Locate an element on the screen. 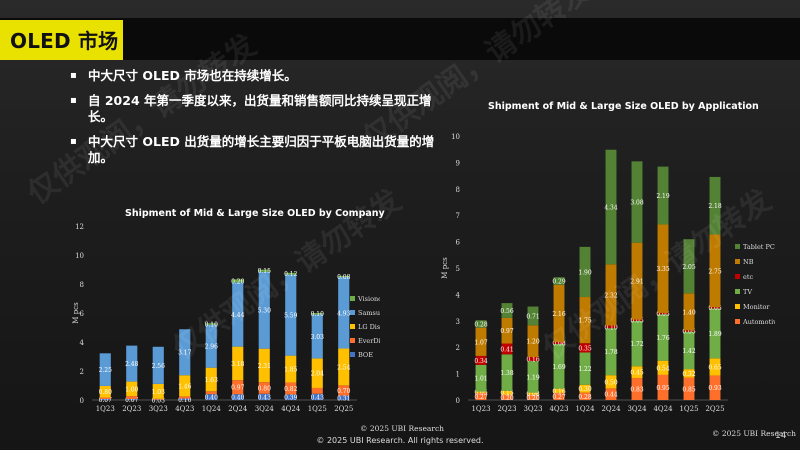 This screenshot has height=450, width=800. data-label: 2.16 is located at coordinates (559, 314).